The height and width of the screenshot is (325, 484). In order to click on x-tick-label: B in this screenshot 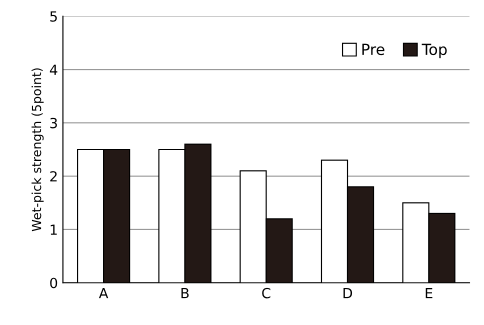, I will do `click(185, 293)`.